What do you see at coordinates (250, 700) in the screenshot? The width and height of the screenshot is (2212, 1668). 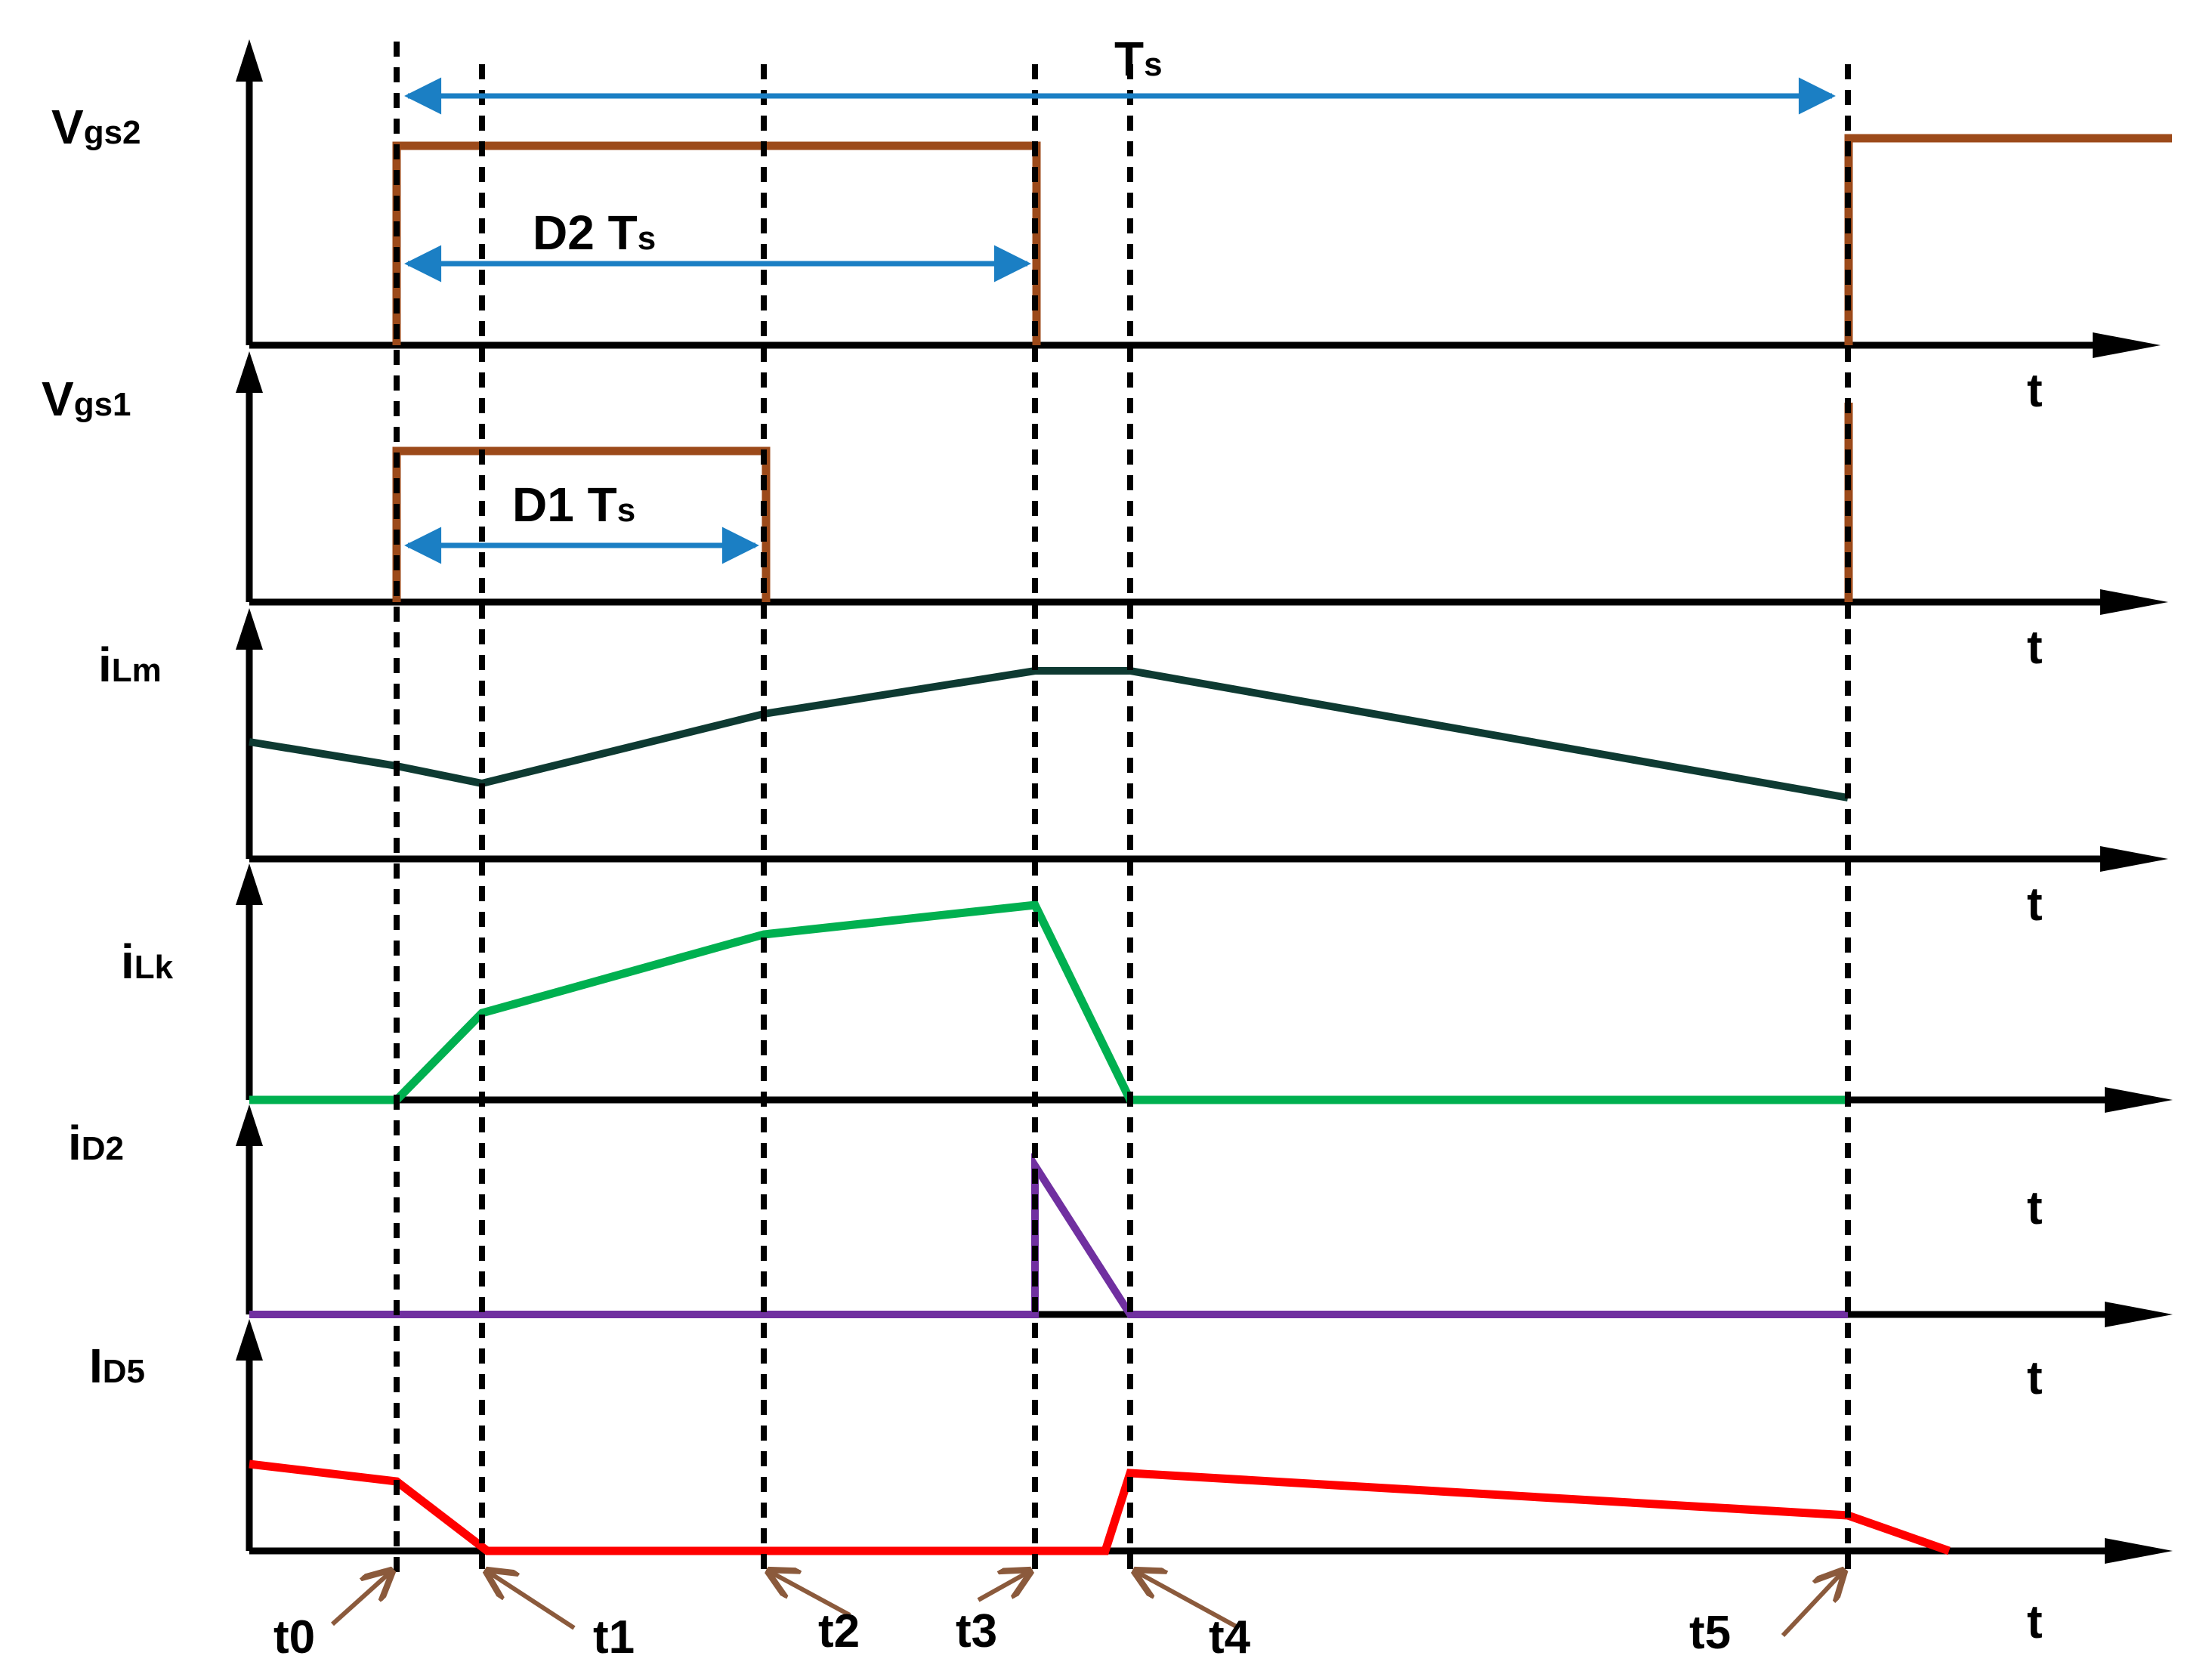 I see `y-axis-arrowheads` at bounding box center [250, 700].